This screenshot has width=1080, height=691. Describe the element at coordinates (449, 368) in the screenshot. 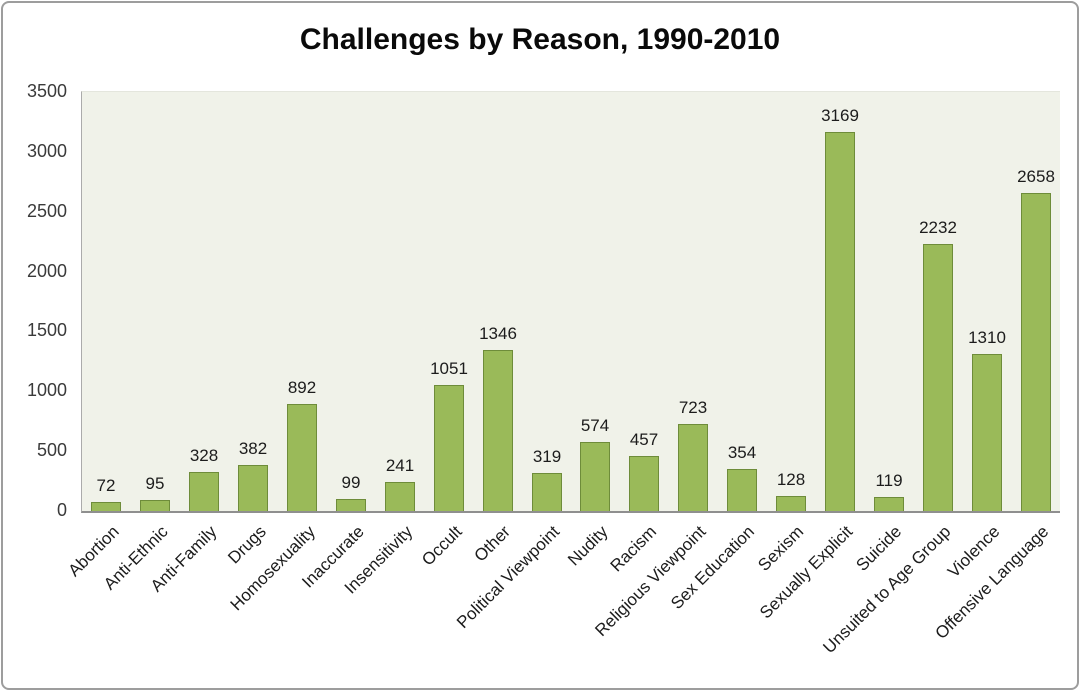

I see `bar-value-label: 1051` at that location.